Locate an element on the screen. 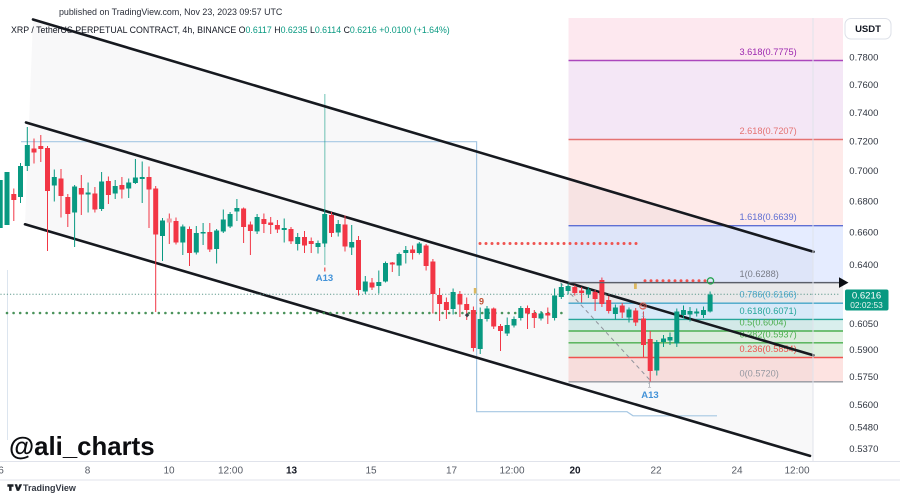 This screenshot has height=501, width=900. svg-text: 0.5900 is located at coordinates (863, 350).